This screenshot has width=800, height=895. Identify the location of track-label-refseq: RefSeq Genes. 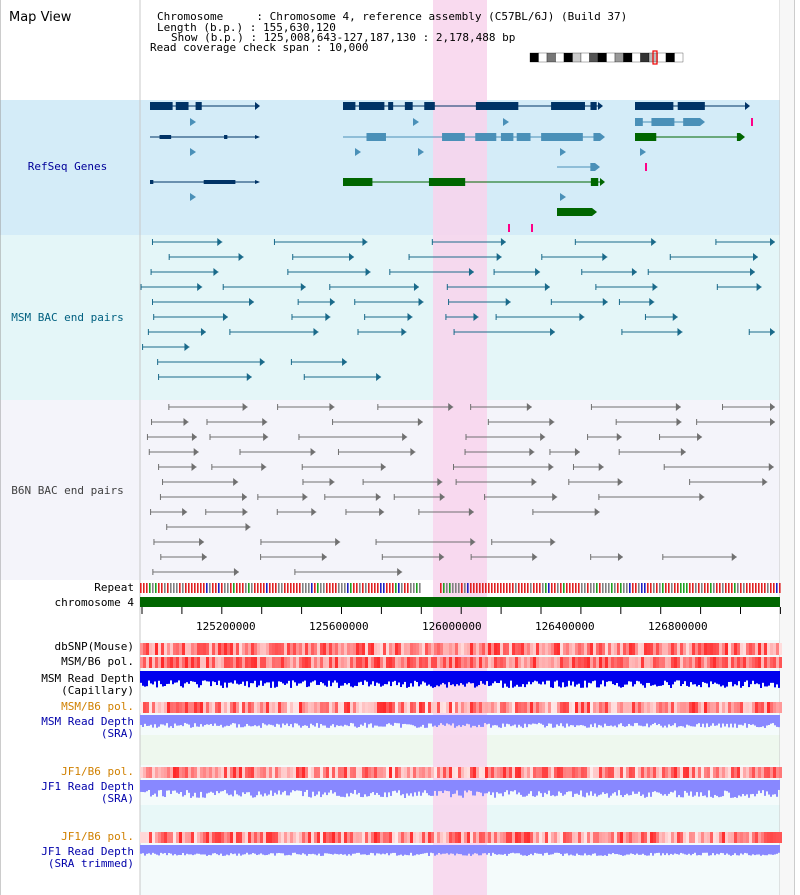
(67, 166).